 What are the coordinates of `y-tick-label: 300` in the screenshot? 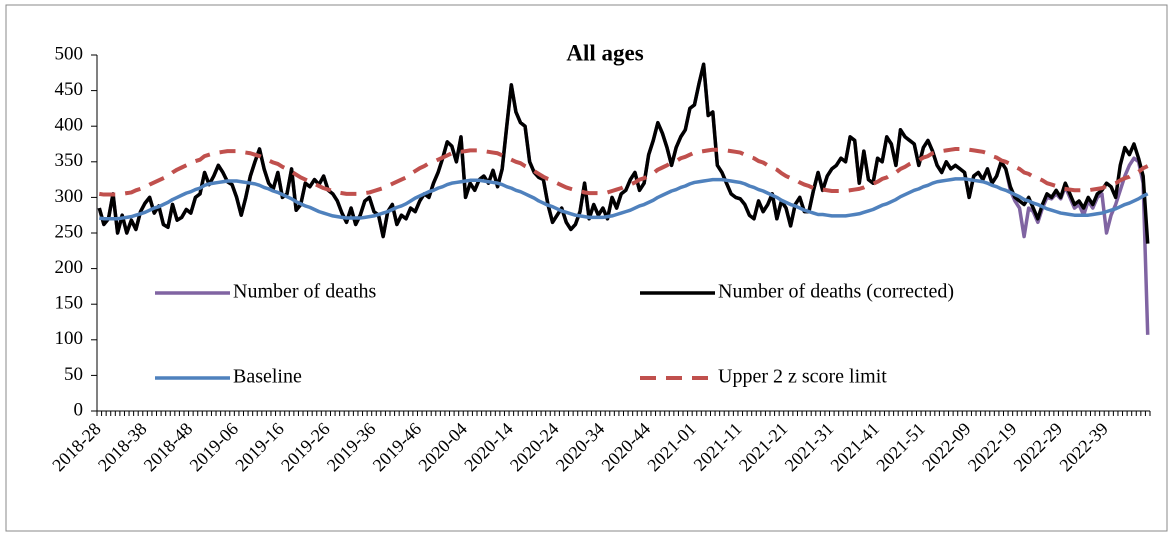 It's located at (69, 196).